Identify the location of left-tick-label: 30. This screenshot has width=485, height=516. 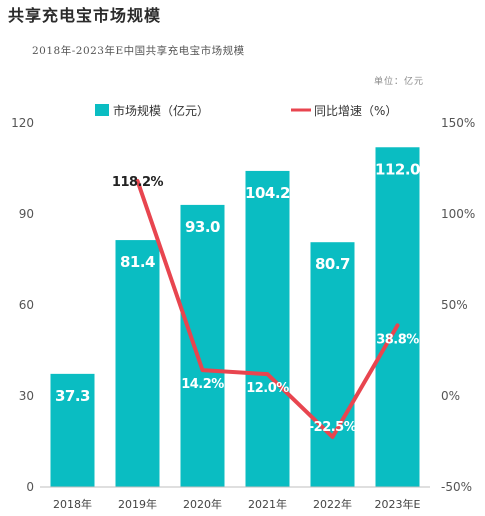
(26, 396).